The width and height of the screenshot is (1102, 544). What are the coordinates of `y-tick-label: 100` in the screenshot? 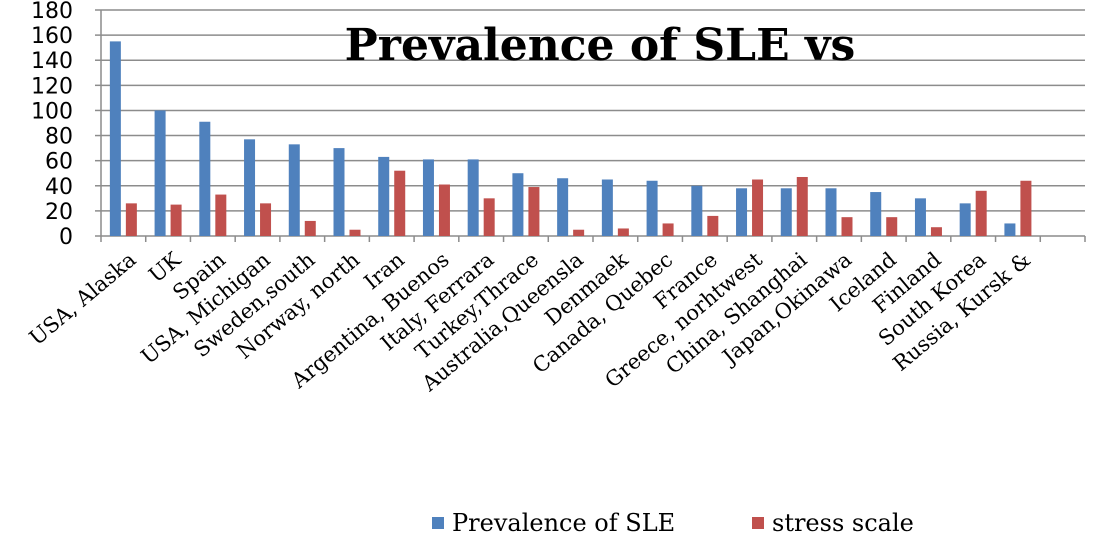 It's located at (52, 111).